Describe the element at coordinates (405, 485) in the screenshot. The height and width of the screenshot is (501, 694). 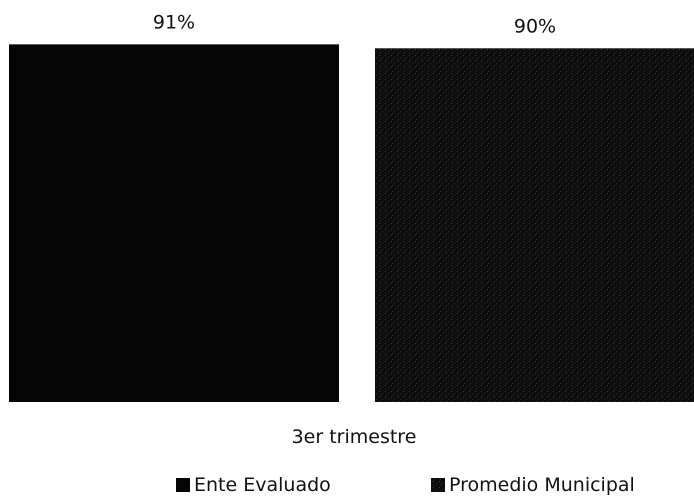
I see `legend: Ente Evaluado Promedio Municipal` at that location.